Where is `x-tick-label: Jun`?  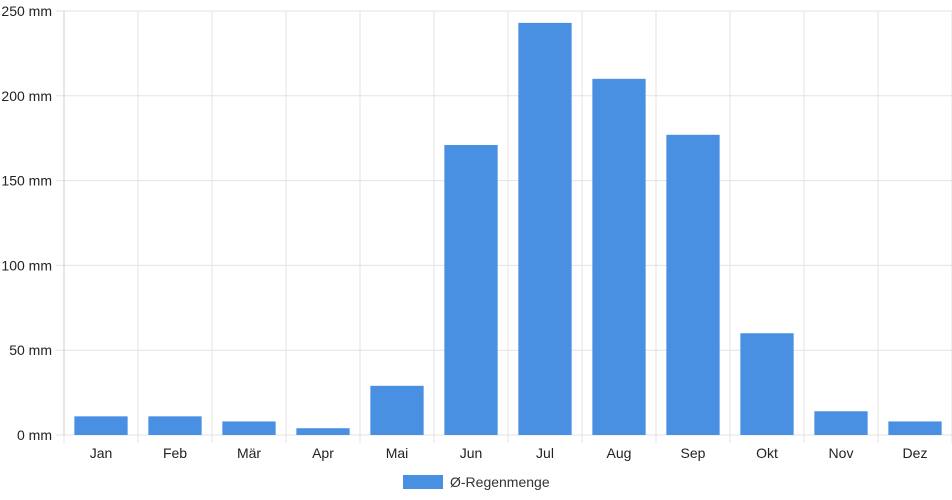 x-tick-label: Jun is located at coordinates (471, 453).